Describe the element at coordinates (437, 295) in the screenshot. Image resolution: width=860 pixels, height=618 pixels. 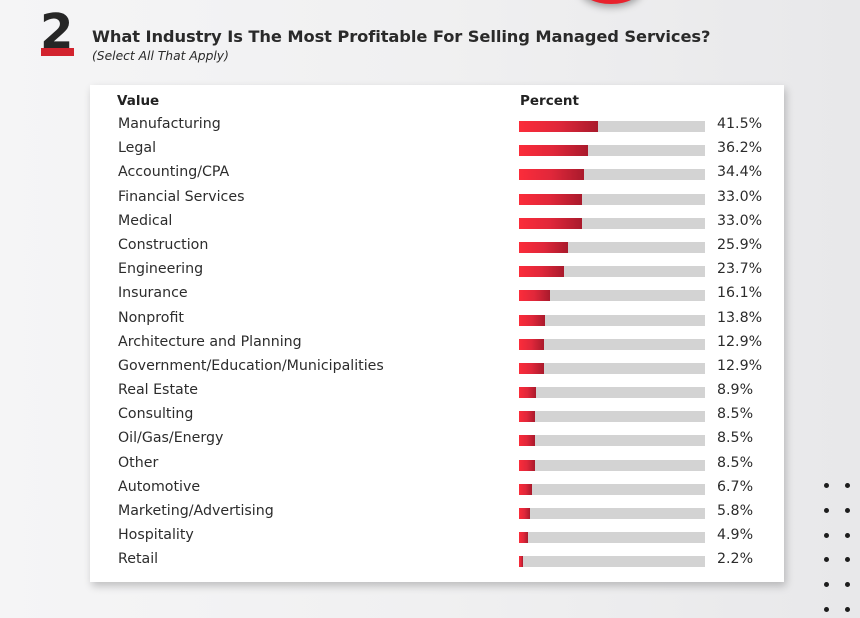
I see `table-row: Insurance 16.1%` at that location.